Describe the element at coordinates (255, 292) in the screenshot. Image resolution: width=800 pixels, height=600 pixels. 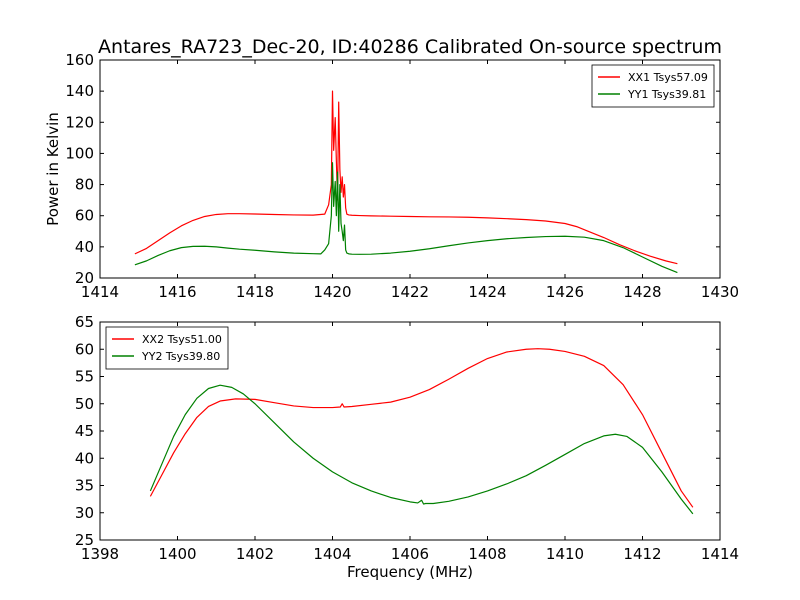
I see `x-tick-label: 1418` at that location.